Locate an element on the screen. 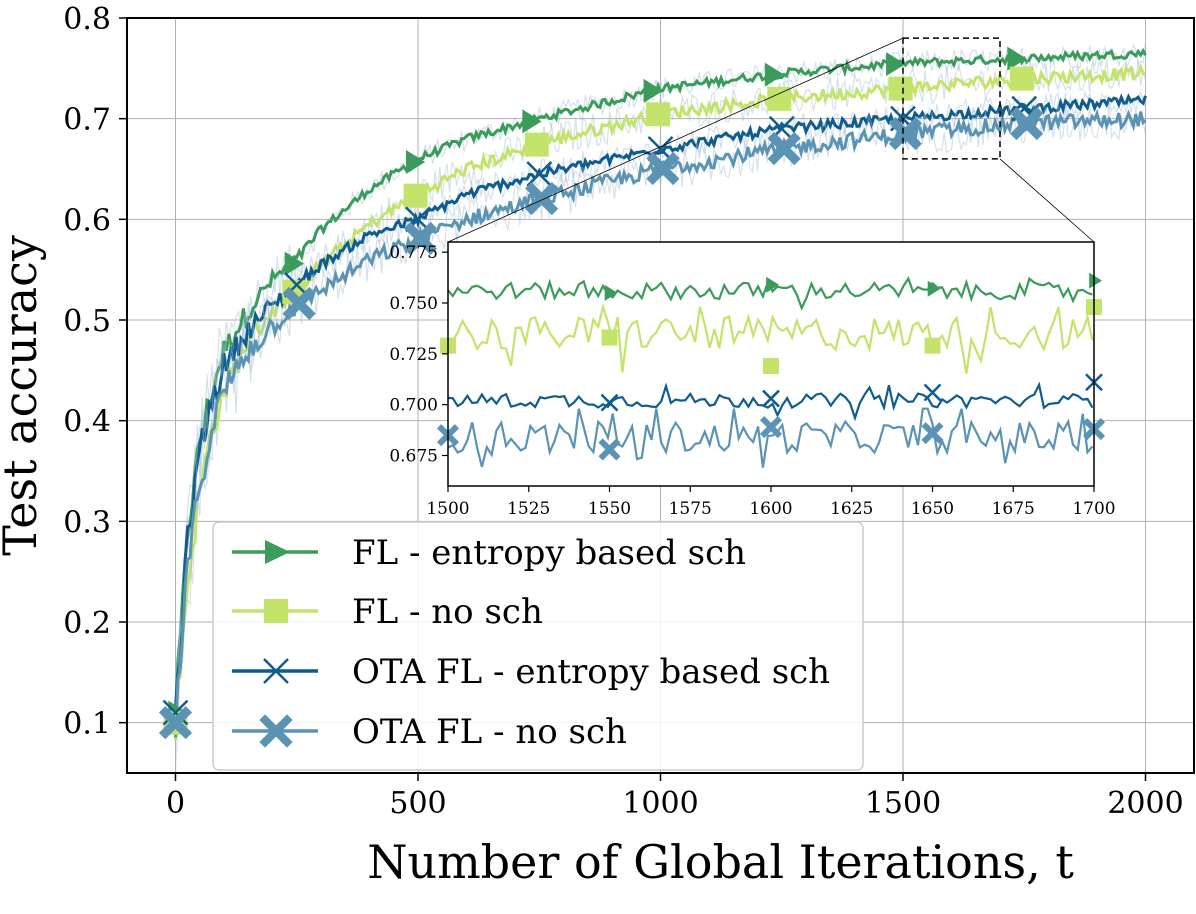 The width and height of the screenshot is (1196, 914). legend-swatch-ota-entropy is located at coordinates (275, 671).